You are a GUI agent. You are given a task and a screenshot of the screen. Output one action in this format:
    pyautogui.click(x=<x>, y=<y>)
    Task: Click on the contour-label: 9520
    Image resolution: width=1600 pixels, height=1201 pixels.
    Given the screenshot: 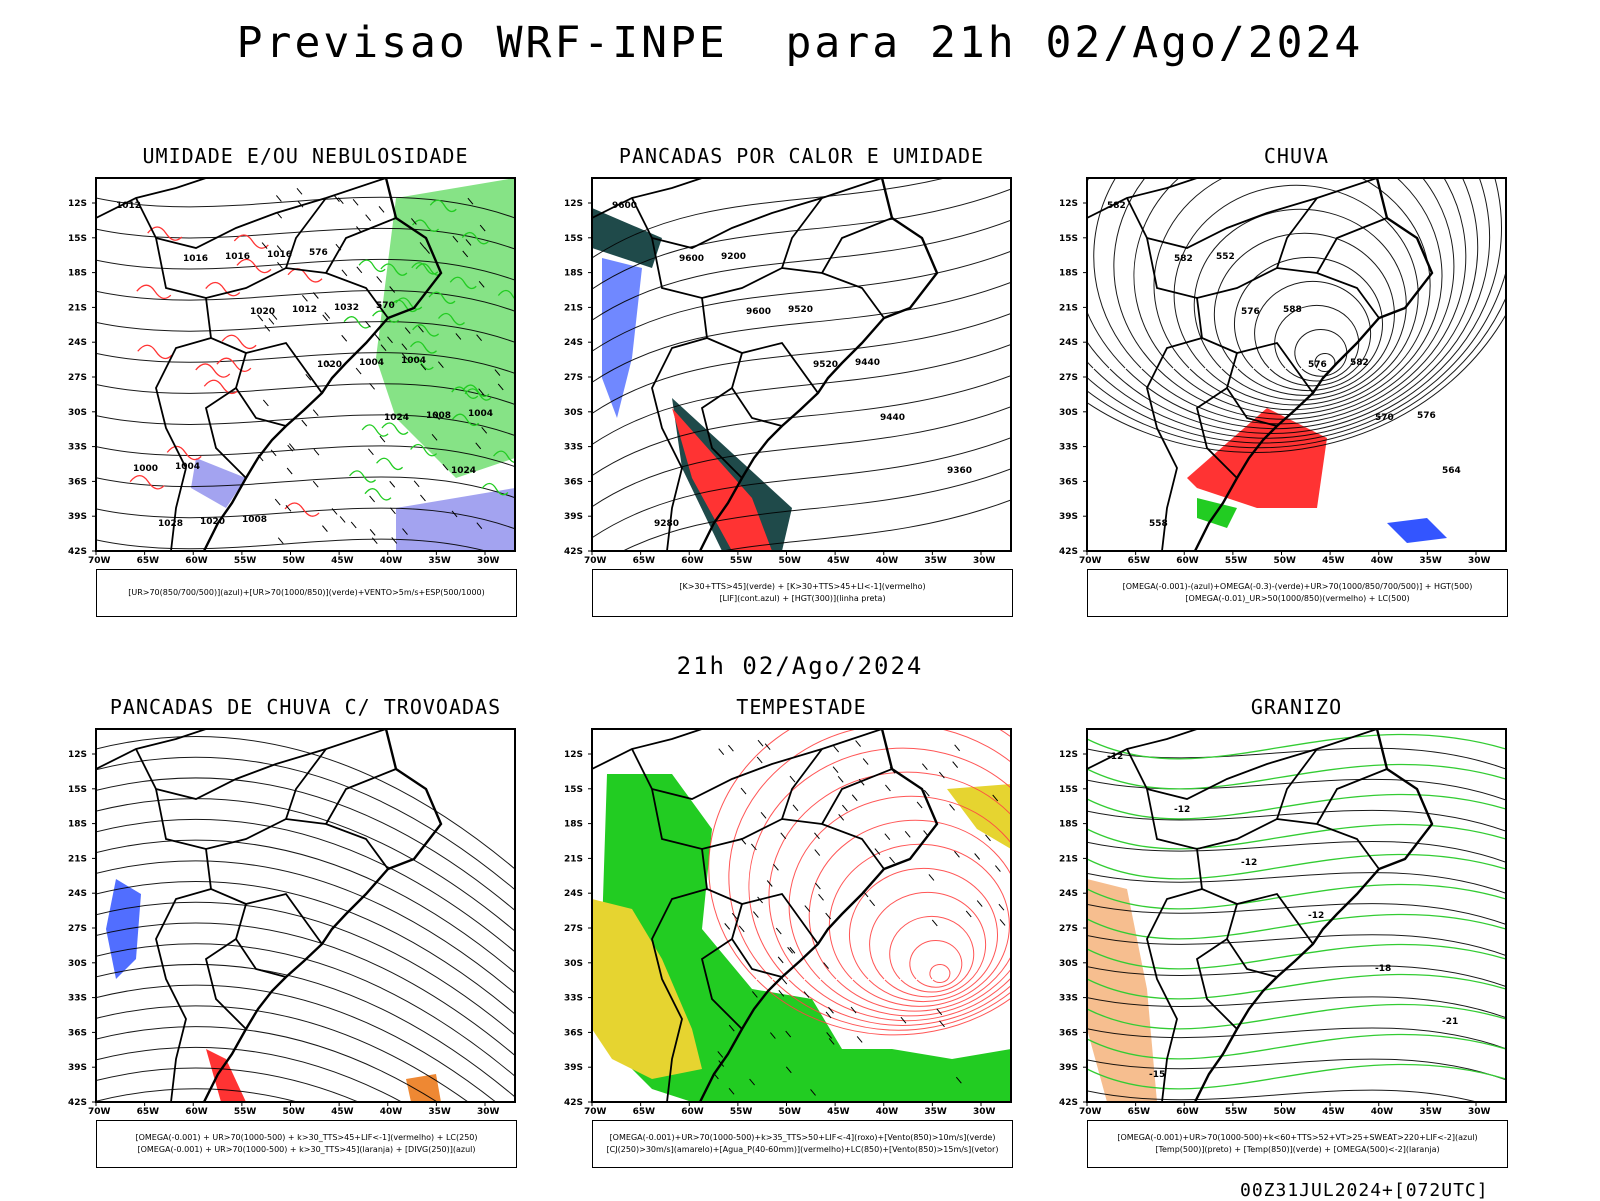 What is the action you would take?
    pyautogui.click(x=800, y=310)
    